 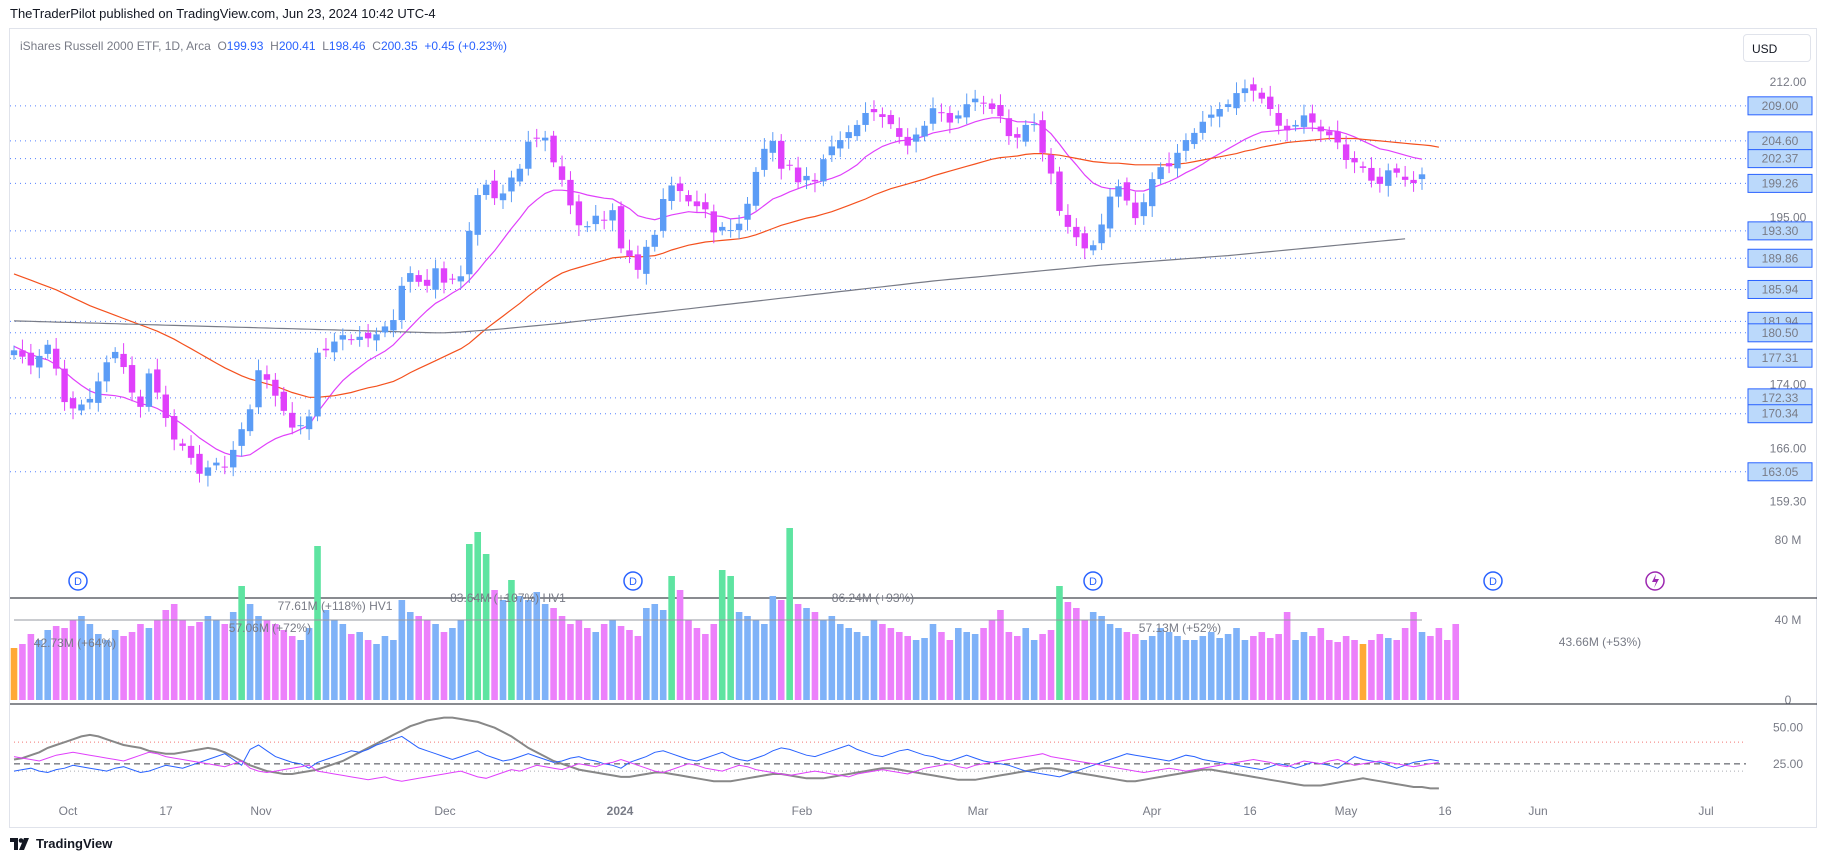 I want to click on time-axis-tick: Oct, so click(x=68, y=811).